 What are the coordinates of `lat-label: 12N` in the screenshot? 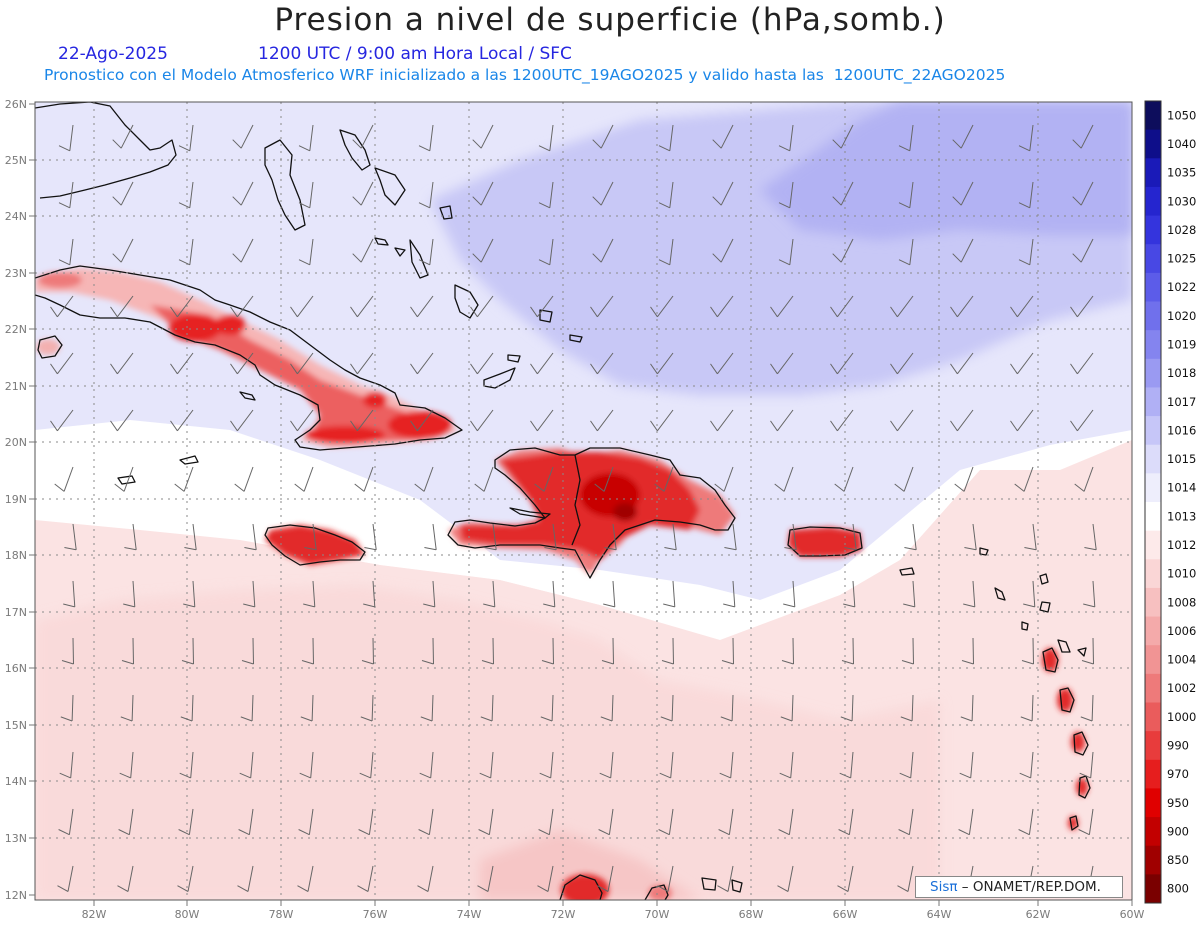 It's located at (16, 895).